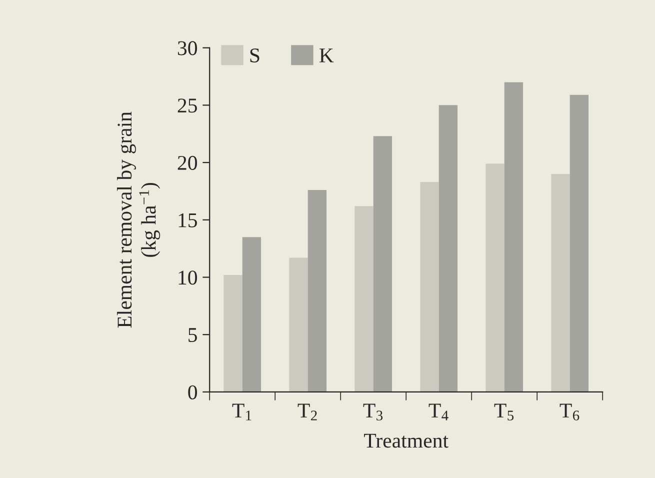 This screenshot has width=655, height=478. Describe the element at coordinates (138, 220) in the screenshot. I see `y-axis-title: Element removal by grain (kg ha$^{−1}$)` at that location.